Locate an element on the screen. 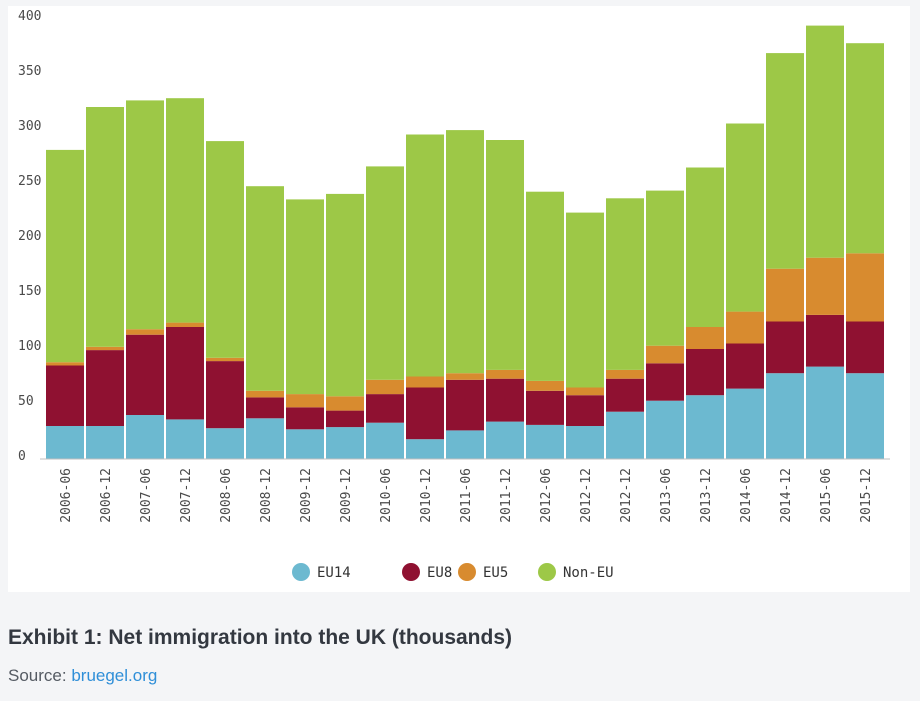  x-tick-label: 2014-06 is located at coordinates (746, 495).